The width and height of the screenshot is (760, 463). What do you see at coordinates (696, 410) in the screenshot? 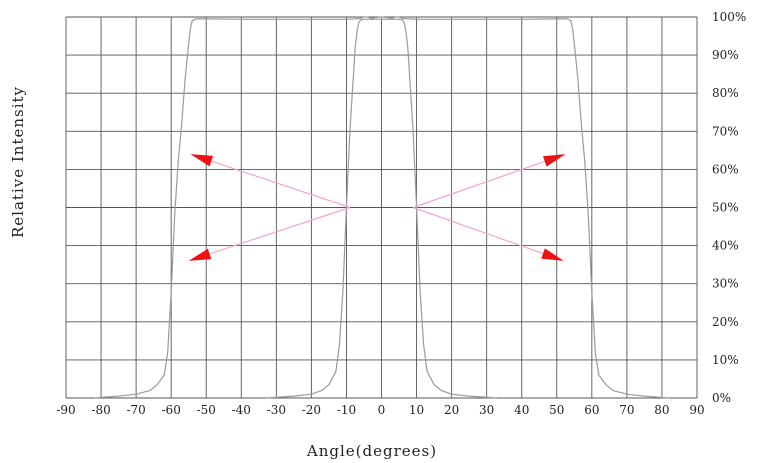
I see `x-tick-label: 90` at bounding box center [696, 410].